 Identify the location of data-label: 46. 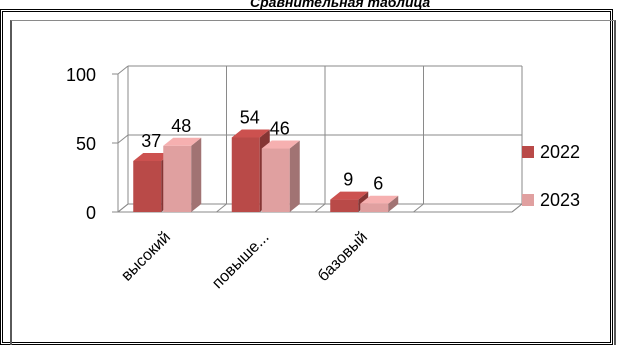
(280, 129).